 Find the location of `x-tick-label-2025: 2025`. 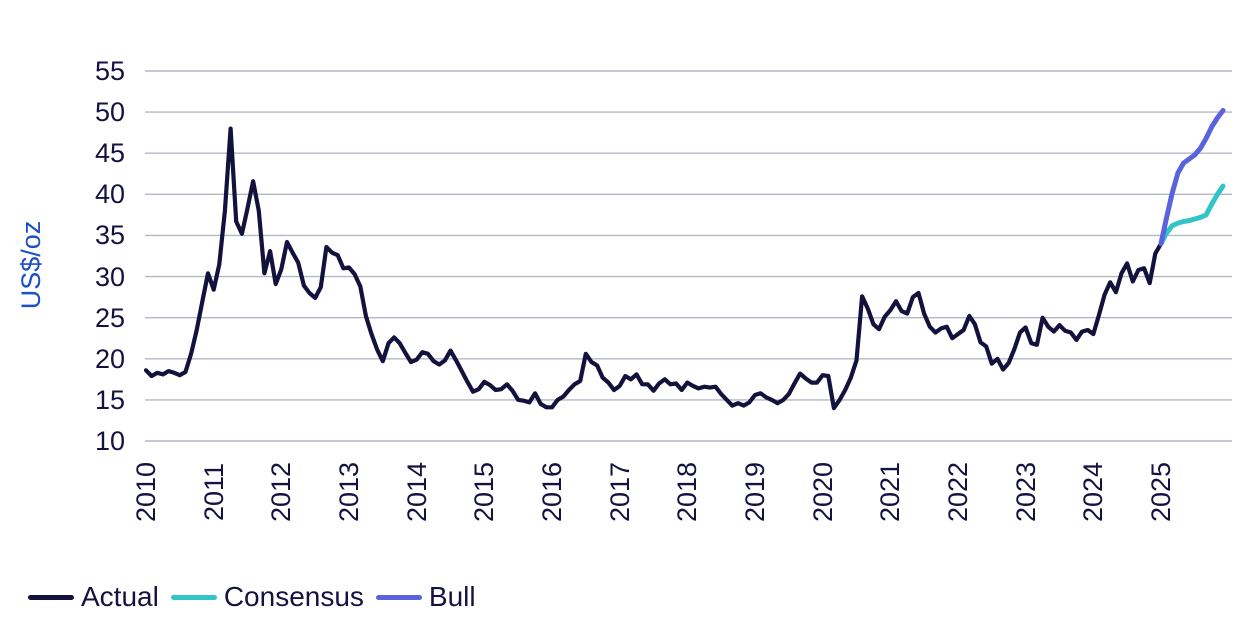

x-tick-label-2025: 2025 is located at coordinates (1160, 492).